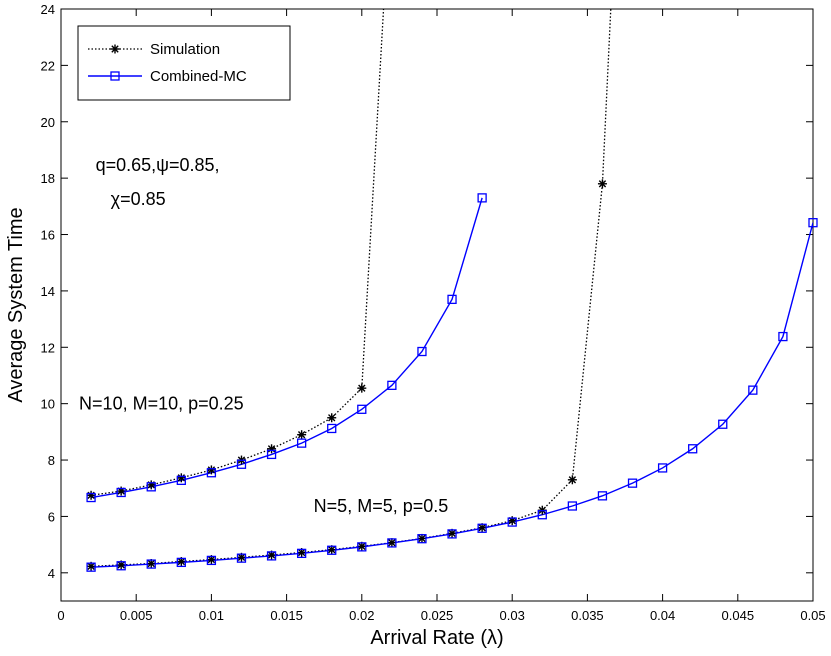  What do you see at coordinates (51, 516) in the screenshot?
I see `y-tick-label: 6` at bounding box center [51, 516].